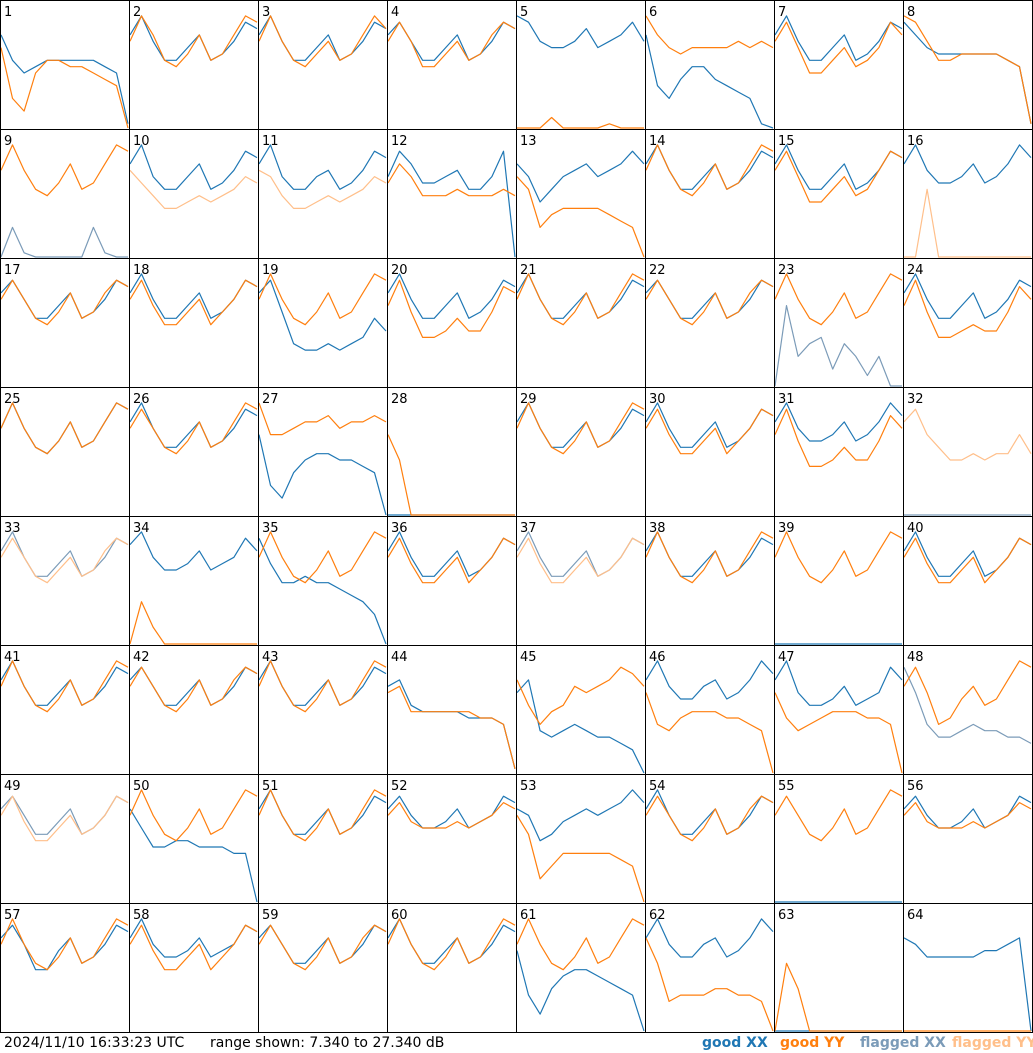 This screenshot has height=1053, width=1033. What do you see at coordinates (395, 12) in the screenshot?
I see `panel-label: 4` at bounding box center [395, 12].